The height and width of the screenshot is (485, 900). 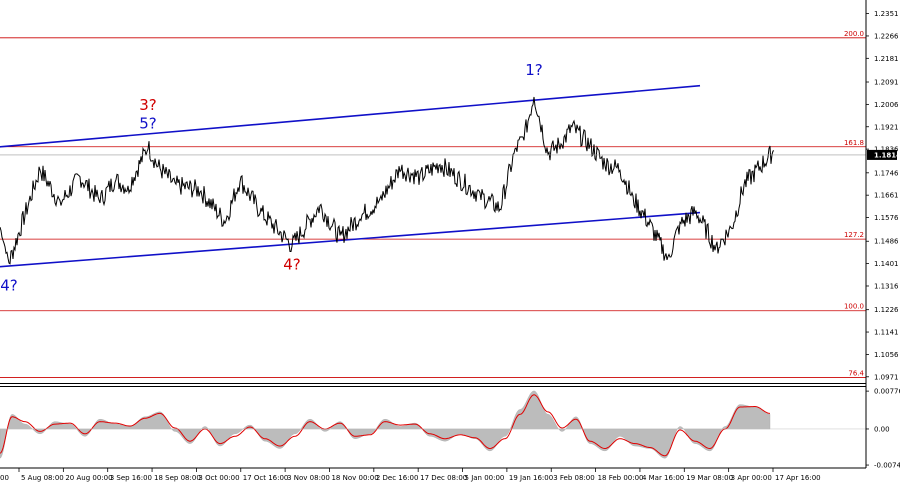 I want to click on price-tick-label-16: 1.0971, so click(x=886, y=377).